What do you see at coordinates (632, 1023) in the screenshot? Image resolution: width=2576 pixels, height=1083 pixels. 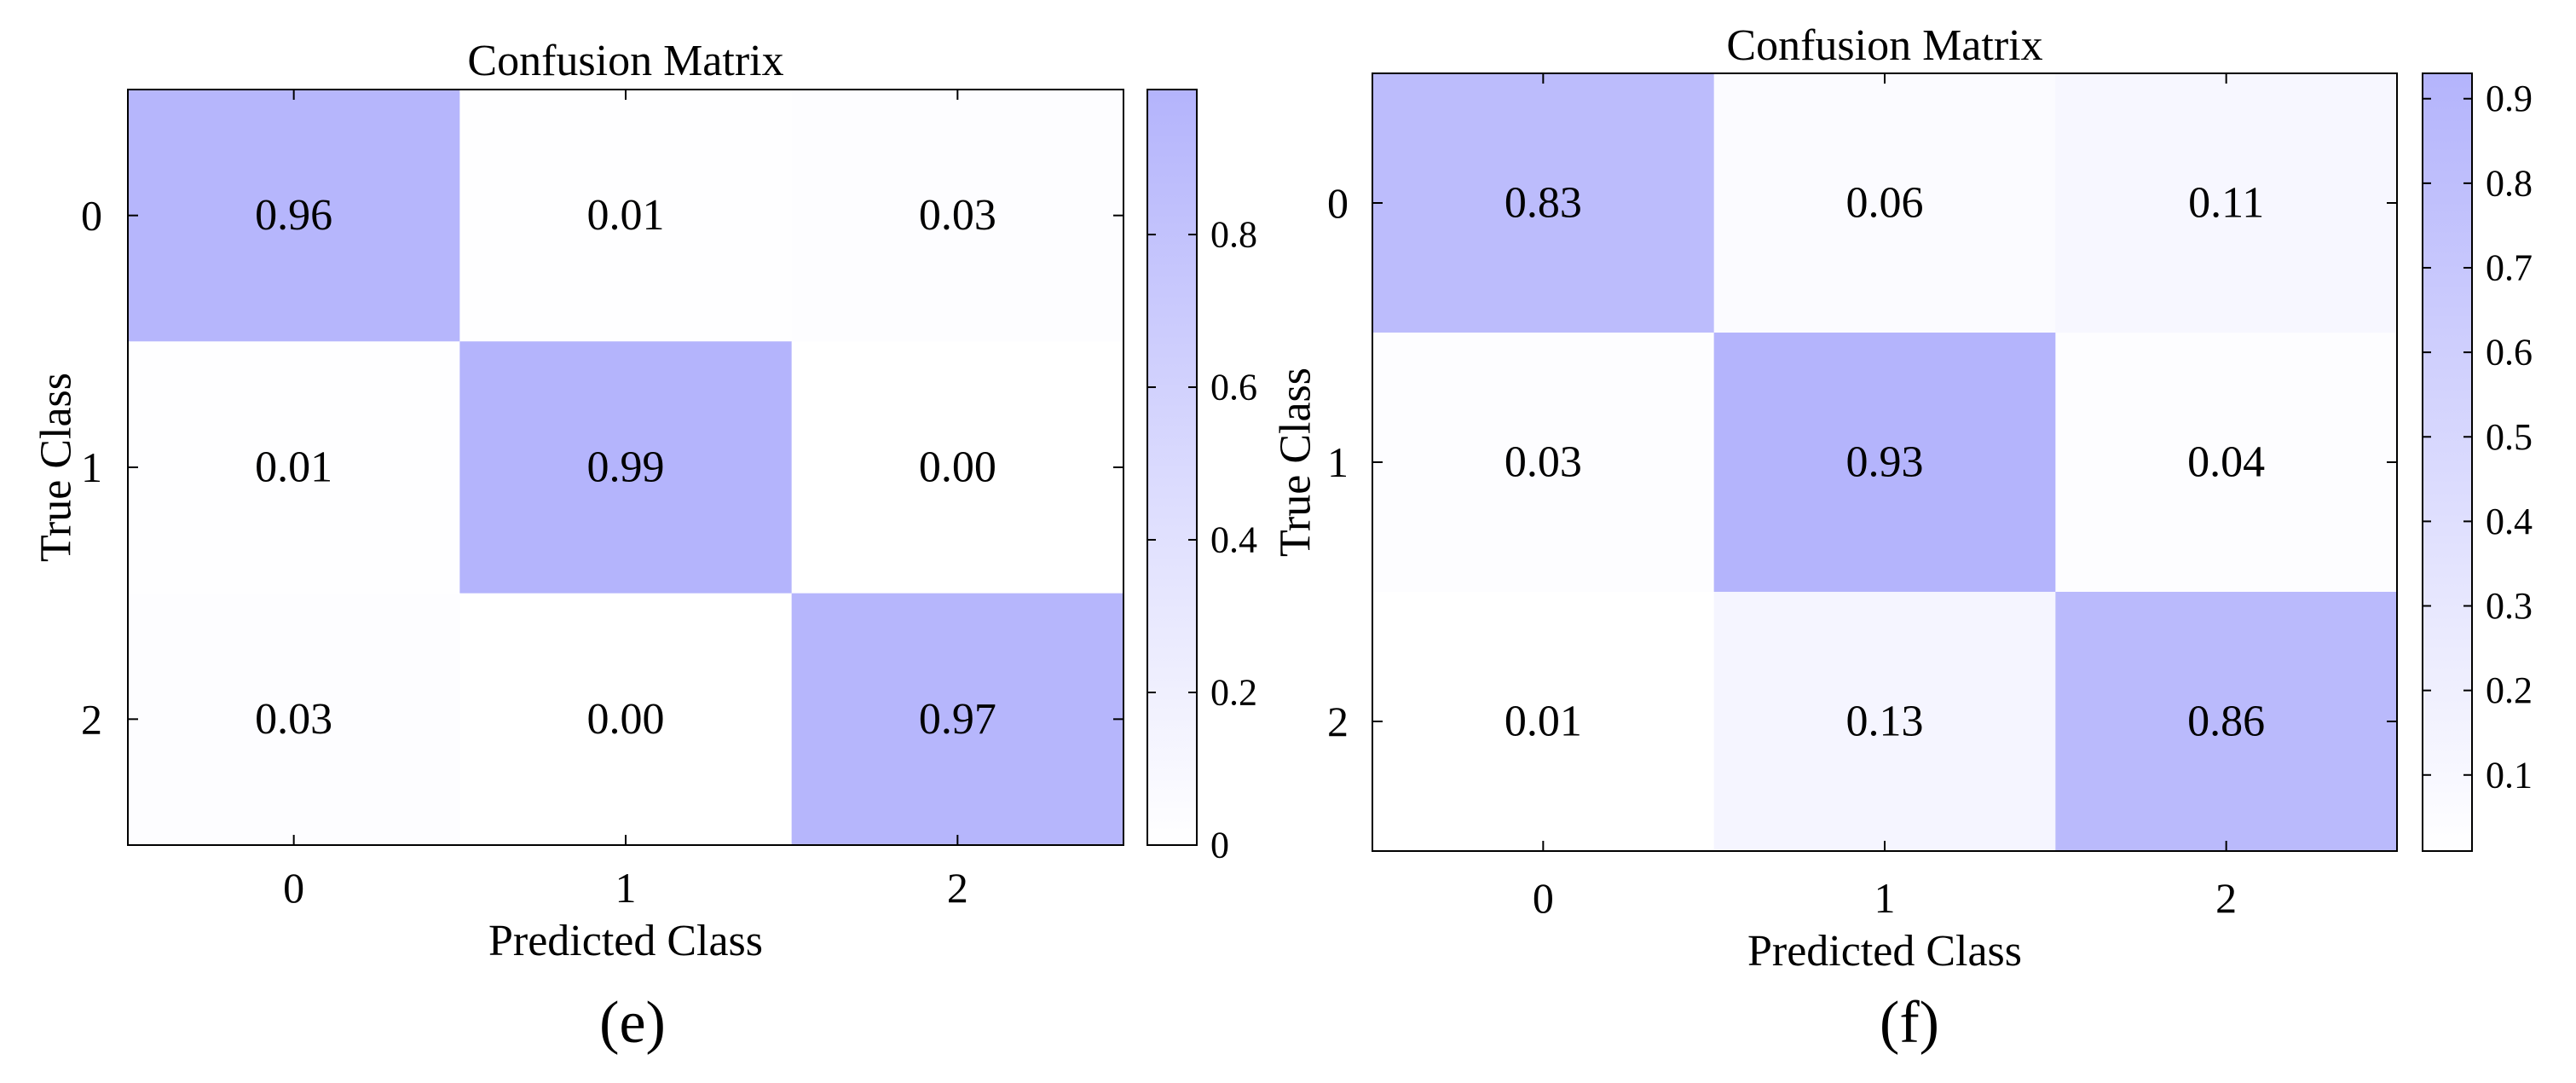 I see `panel-label: (e)` at bounding box center [632, 1023].